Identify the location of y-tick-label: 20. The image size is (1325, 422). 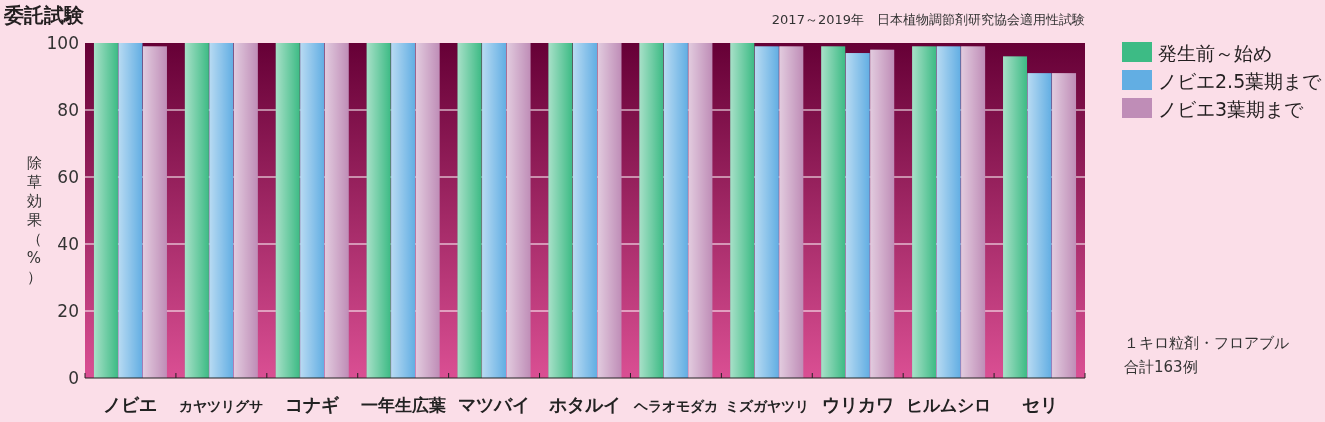
(68, 311).